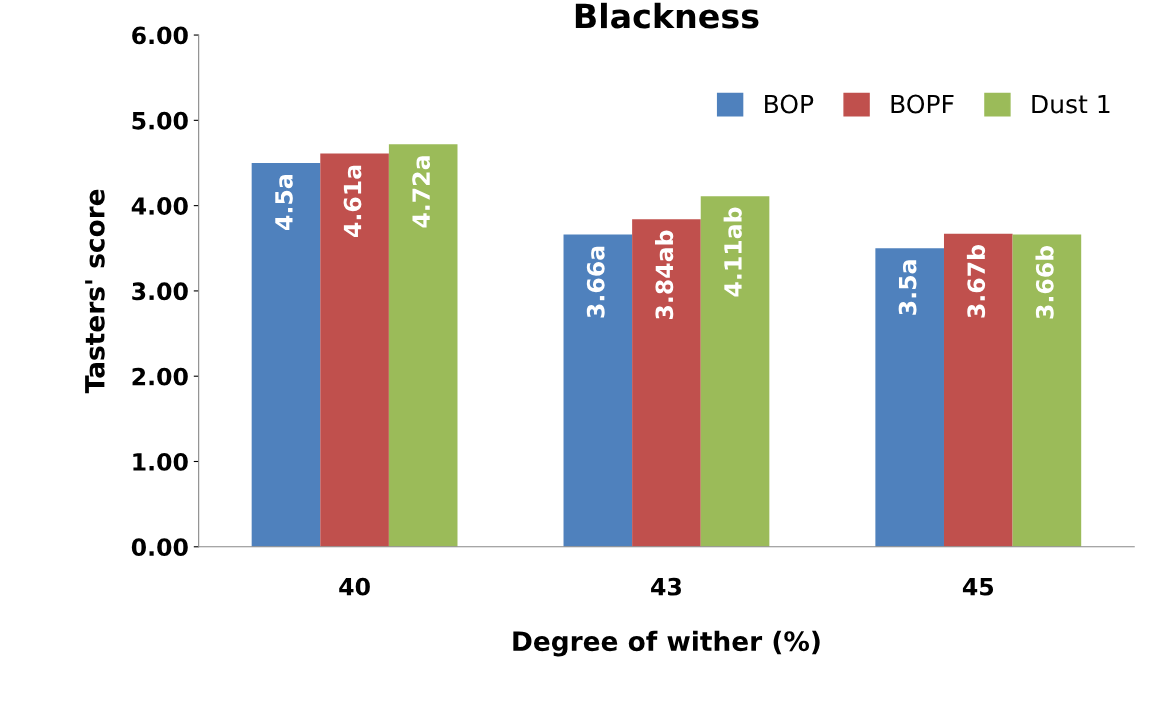 The height and width of the screenshot is (701, 1155). I want to click on data-label: 3.84ab, so click(664, 275).